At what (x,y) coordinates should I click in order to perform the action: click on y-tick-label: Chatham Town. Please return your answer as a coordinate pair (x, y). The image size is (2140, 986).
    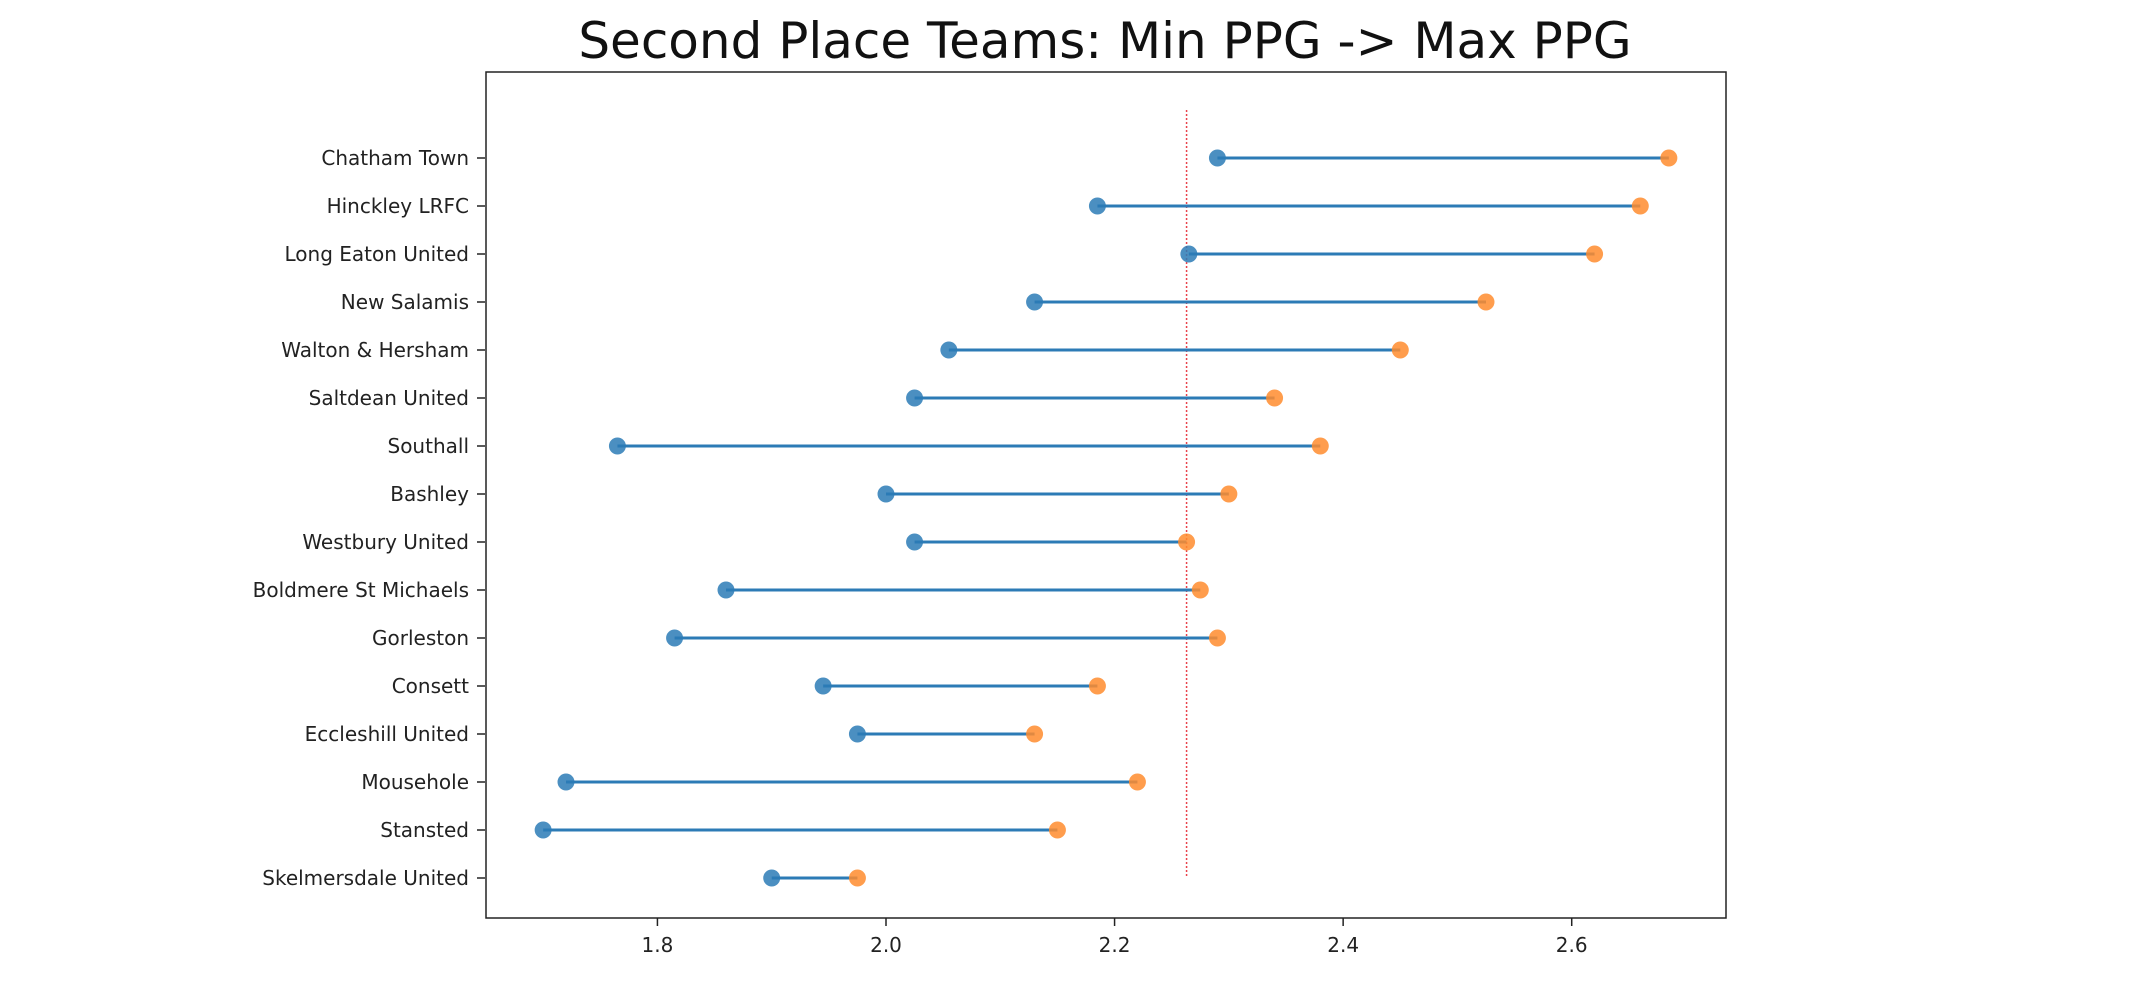
    Looking at the image, I should click on (395, 158).